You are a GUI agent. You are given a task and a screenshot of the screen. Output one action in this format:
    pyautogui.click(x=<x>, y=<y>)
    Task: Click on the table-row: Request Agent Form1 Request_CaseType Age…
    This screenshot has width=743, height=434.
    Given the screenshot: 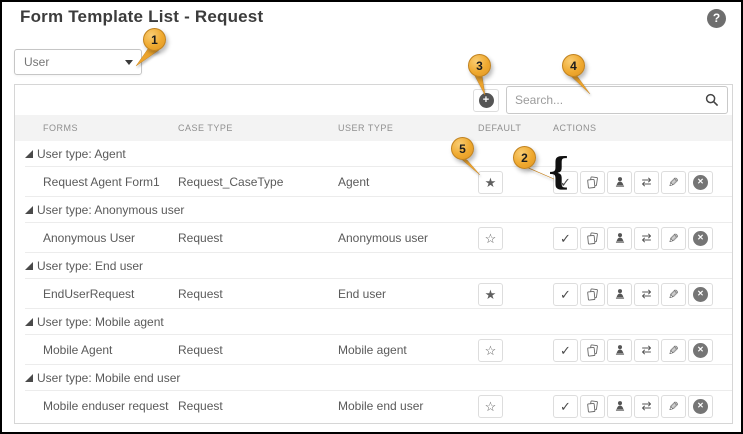 What is the action you would take?
    pyautogui.click(x=373, y=182)
    